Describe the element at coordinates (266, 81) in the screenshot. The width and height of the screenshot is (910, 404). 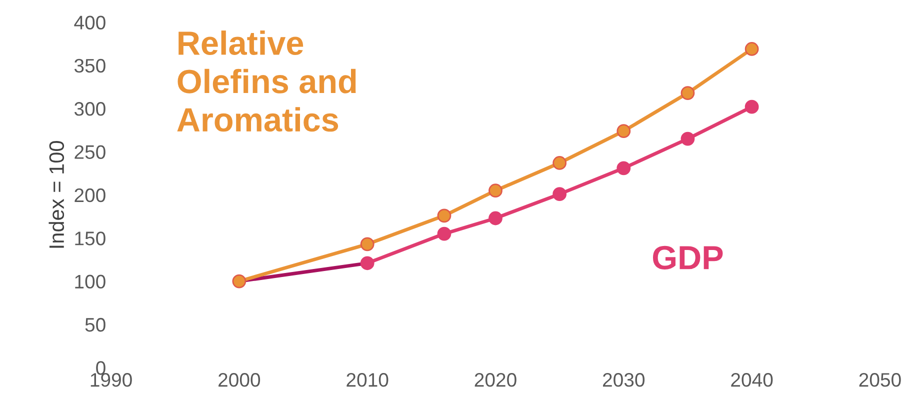
I see `text: Relative Olefins and Aromatics` at that location.